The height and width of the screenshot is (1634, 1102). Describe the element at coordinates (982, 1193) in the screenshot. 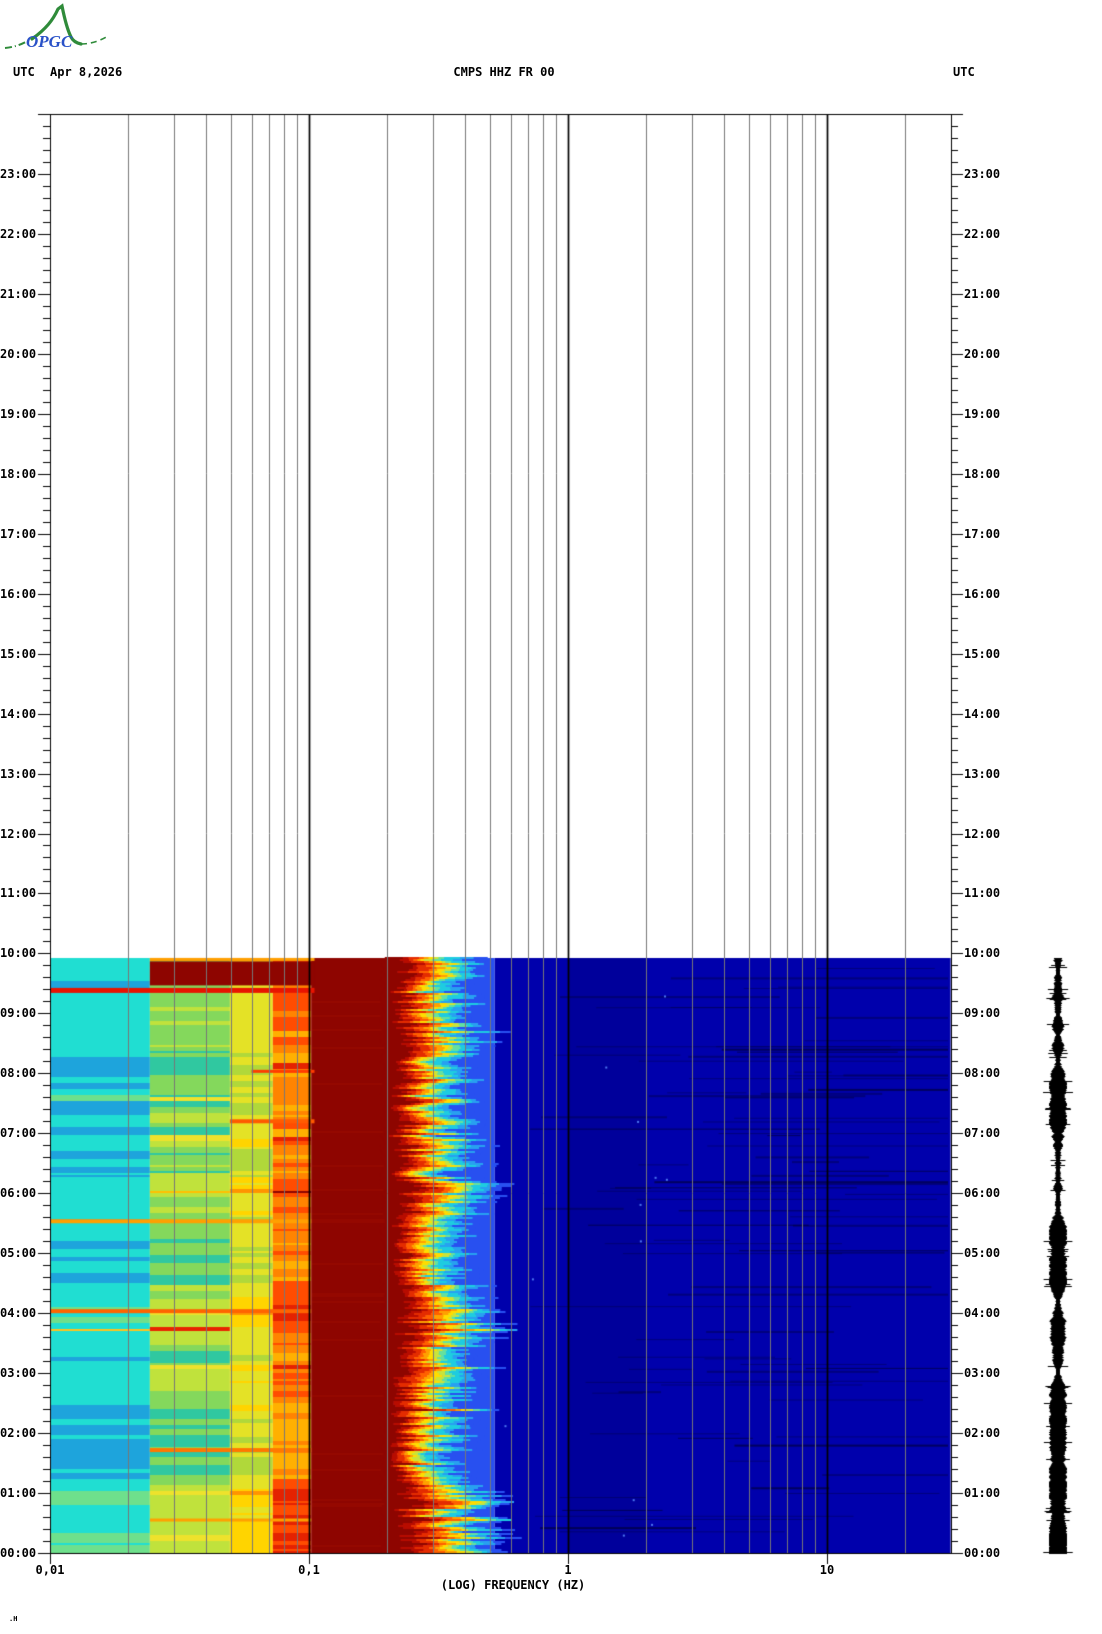

I see `time-label-right: 06:00` at that location.